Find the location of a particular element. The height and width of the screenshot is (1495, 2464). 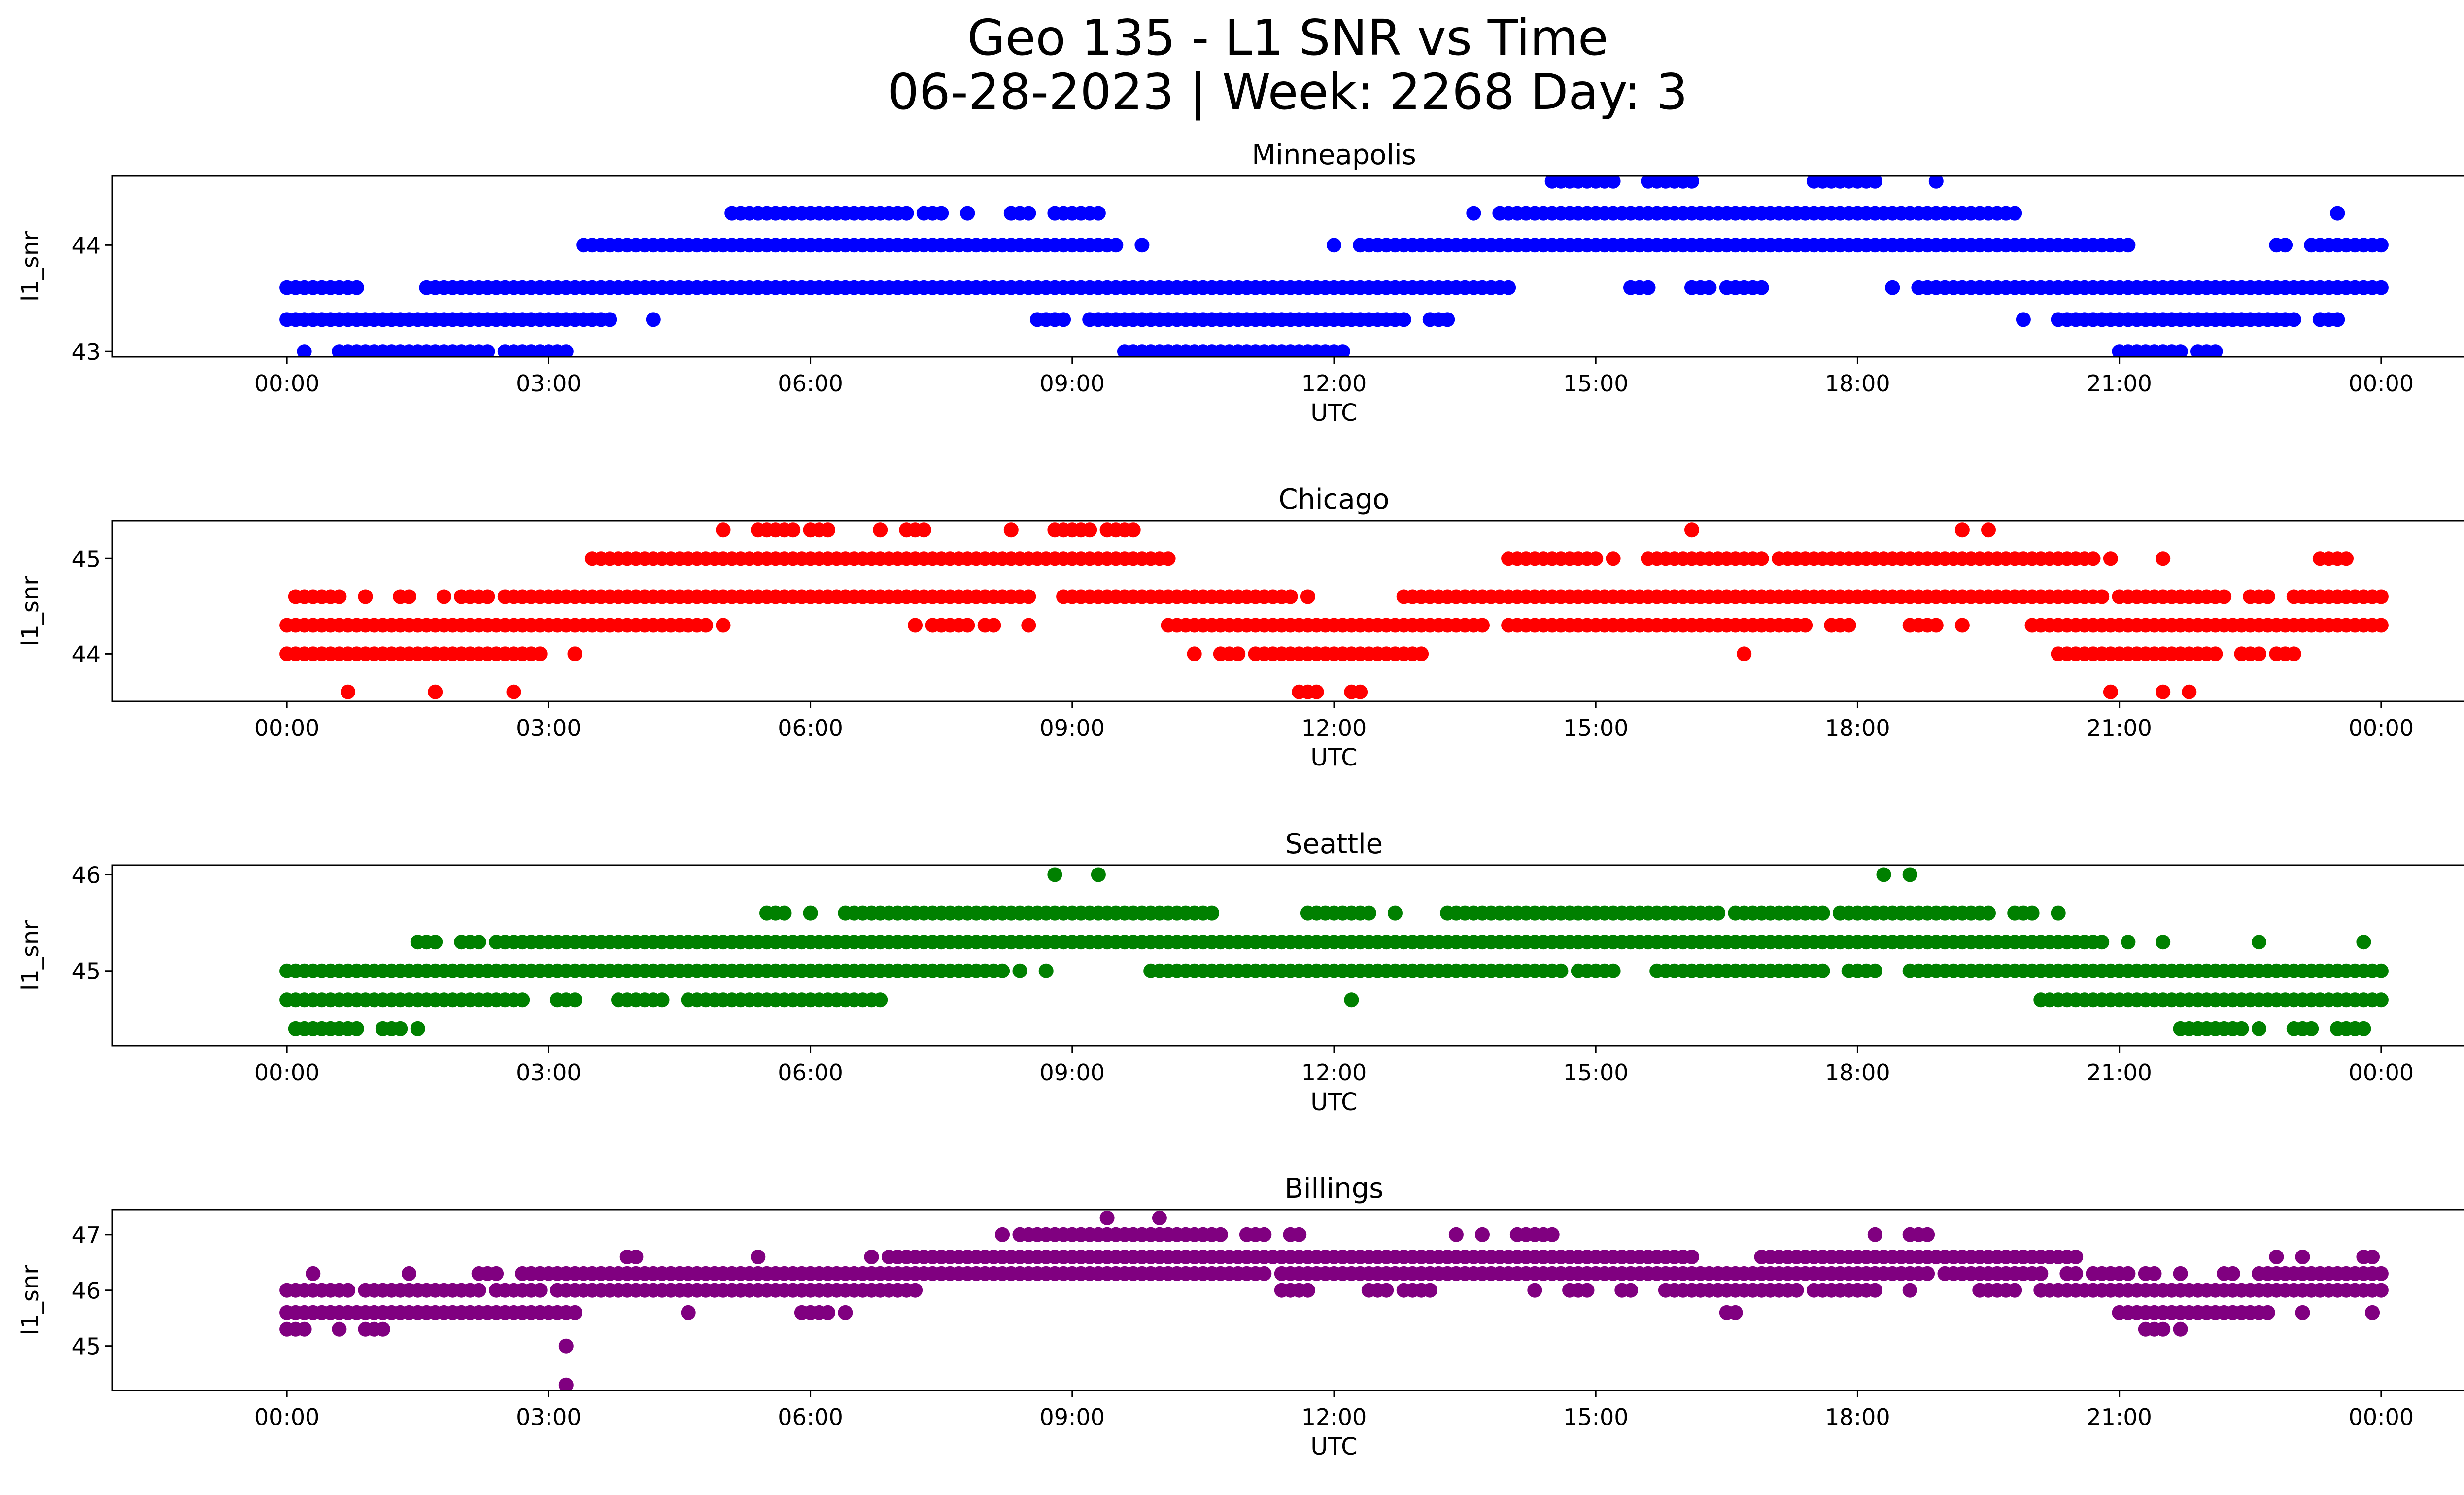

x-tick-label: 09:00 is located at coordinates (1072, 1417).